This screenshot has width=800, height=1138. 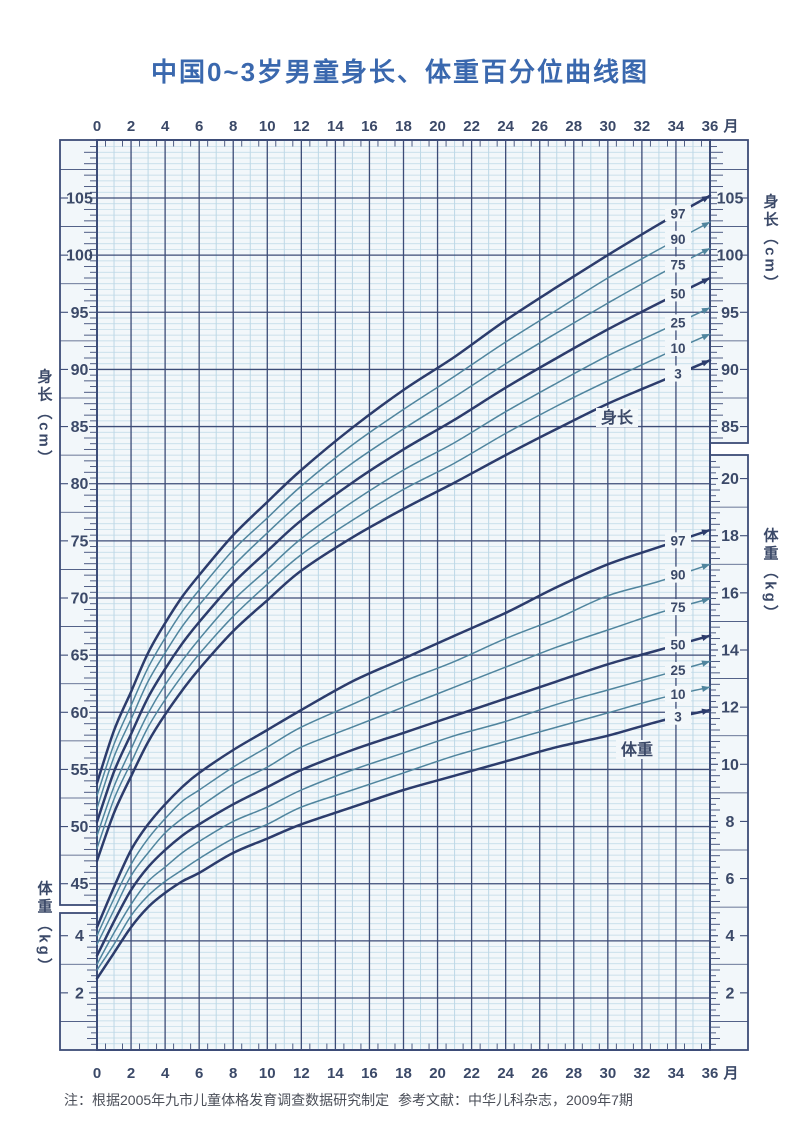 I want to click on right-weight-axis-title: 体重（kg）, so click(x=771, y=574).